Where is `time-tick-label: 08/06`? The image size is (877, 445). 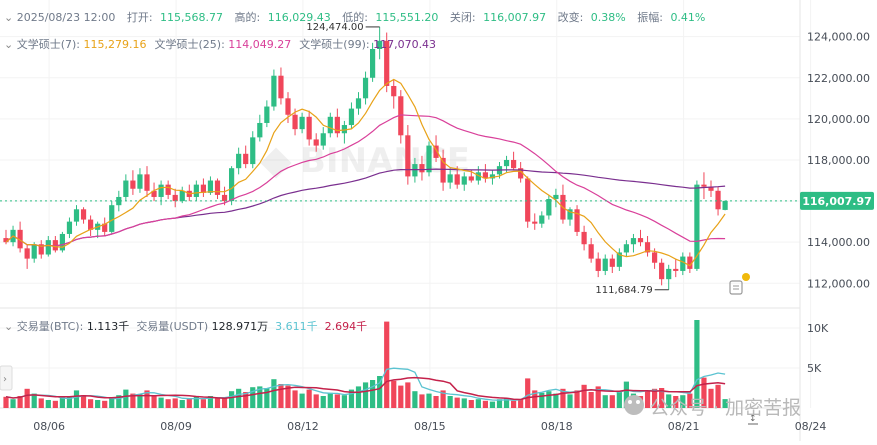 time-tick-label: 08/06 is located at coordinates (49, 426).